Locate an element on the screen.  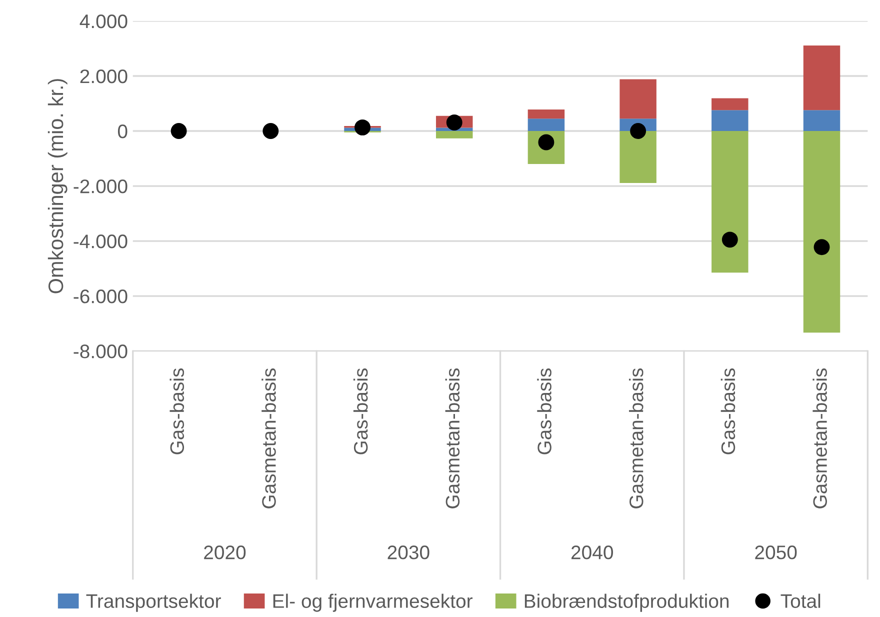
y-tick-label: 4.000 is located at coordinates (104, 21).